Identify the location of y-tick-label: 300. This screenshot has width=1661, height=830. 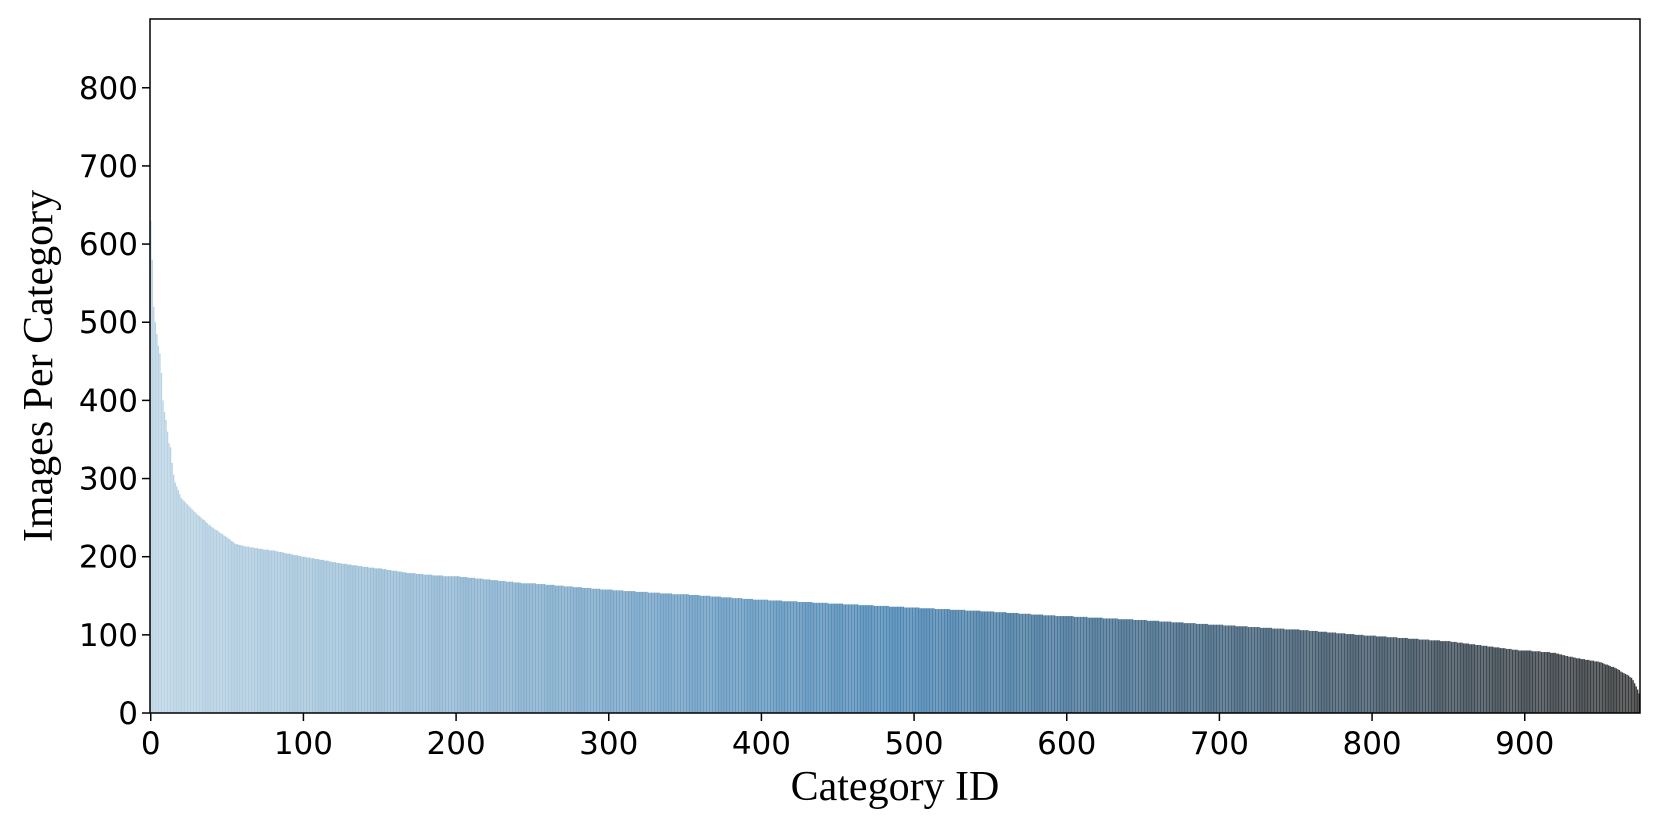
(108, 480).